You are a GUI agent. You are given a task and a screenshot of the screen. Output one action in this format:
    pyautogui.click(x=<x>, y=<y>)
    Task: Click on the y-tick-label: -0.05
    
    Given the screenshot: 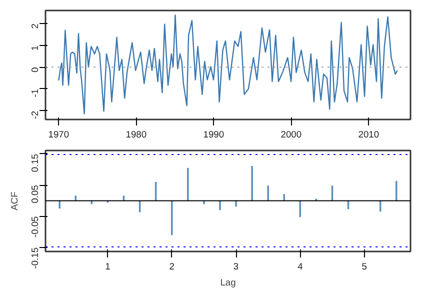 What is the action you would take?
    pyautogui.click(x=35, y=227)
    